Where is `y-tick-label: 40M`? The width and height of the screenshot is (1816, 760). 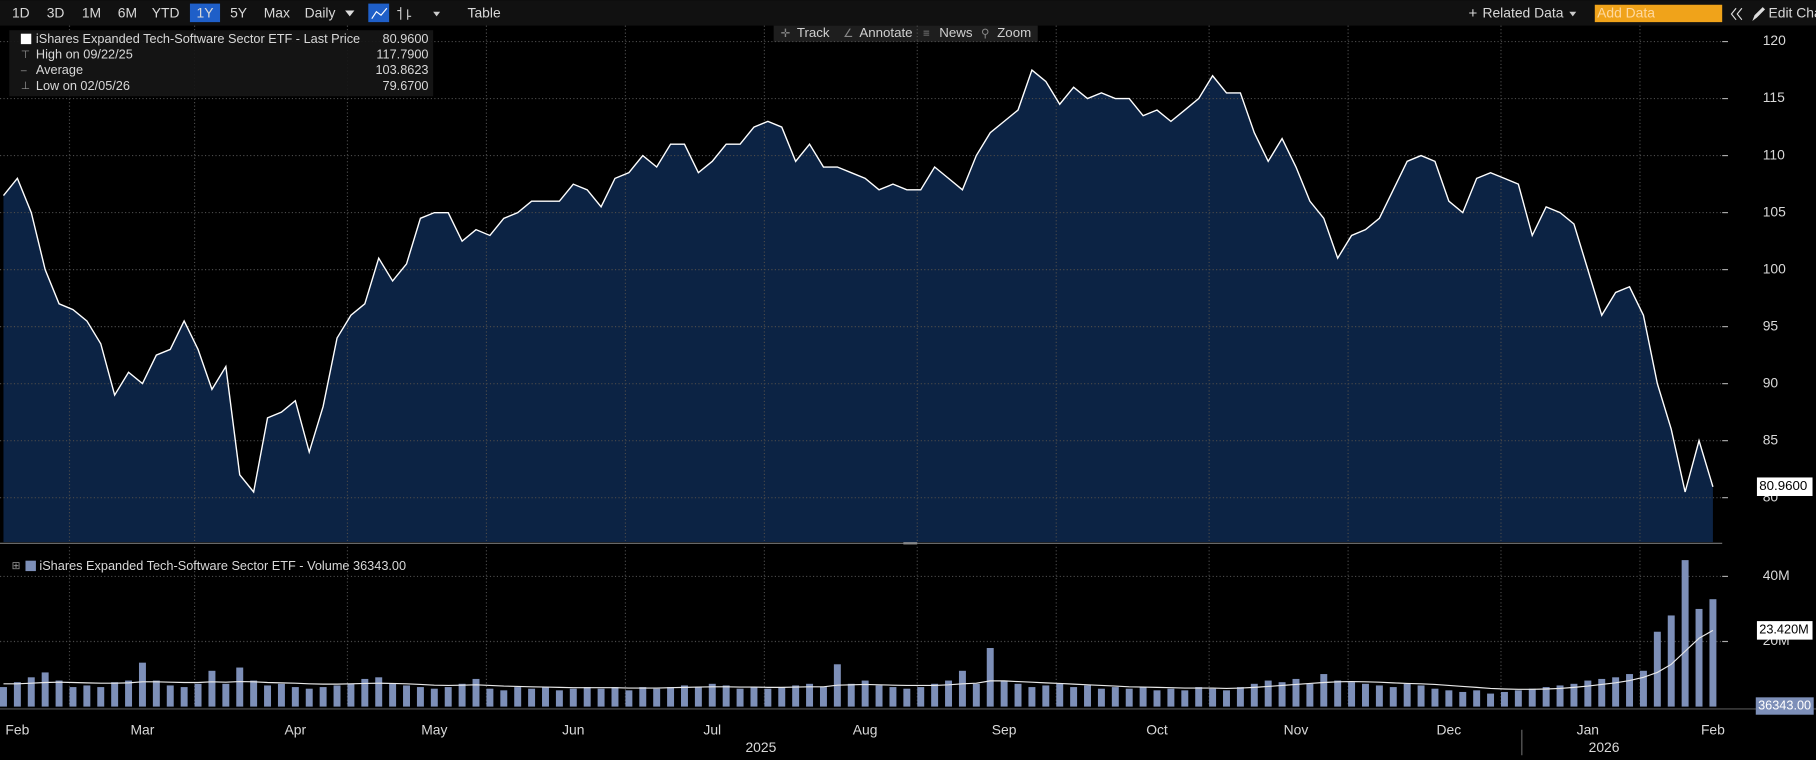
y-tick-label: 40M is located at coordinates (1776, 575).